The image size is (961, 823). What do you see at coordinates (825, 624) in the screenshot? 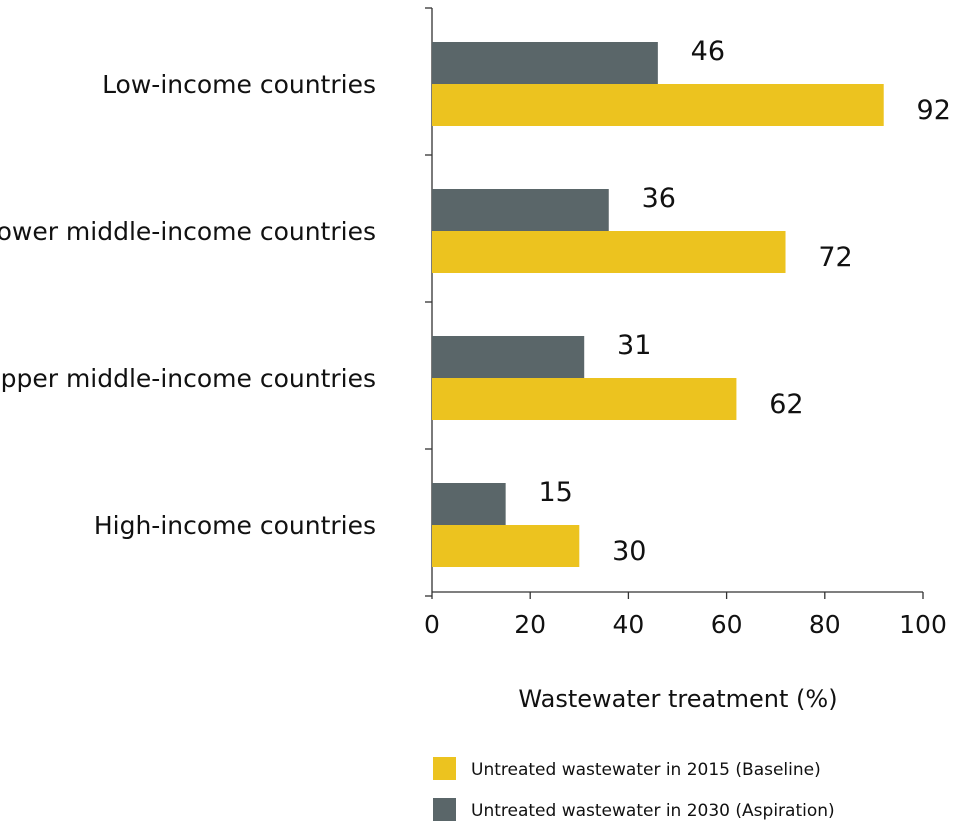
I see `x-tick-label: 80` at bounding box center [825, 624].